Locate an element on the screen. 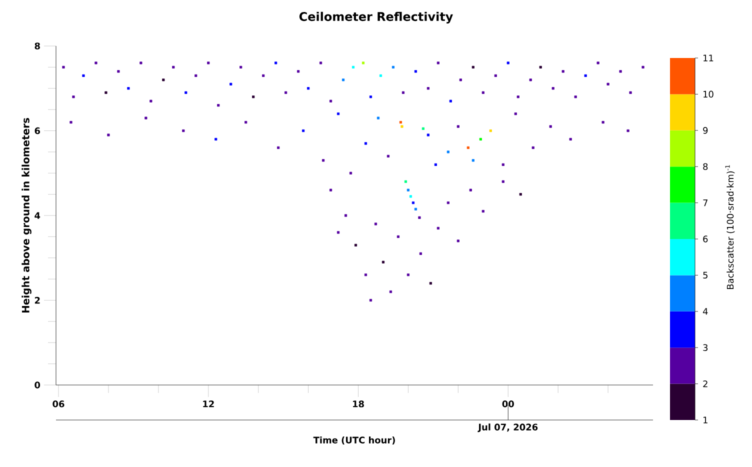 Image resolution: width=752 pixels, height=467 pixels. color-bar-label: 6 is located at coordinates (705, 239).